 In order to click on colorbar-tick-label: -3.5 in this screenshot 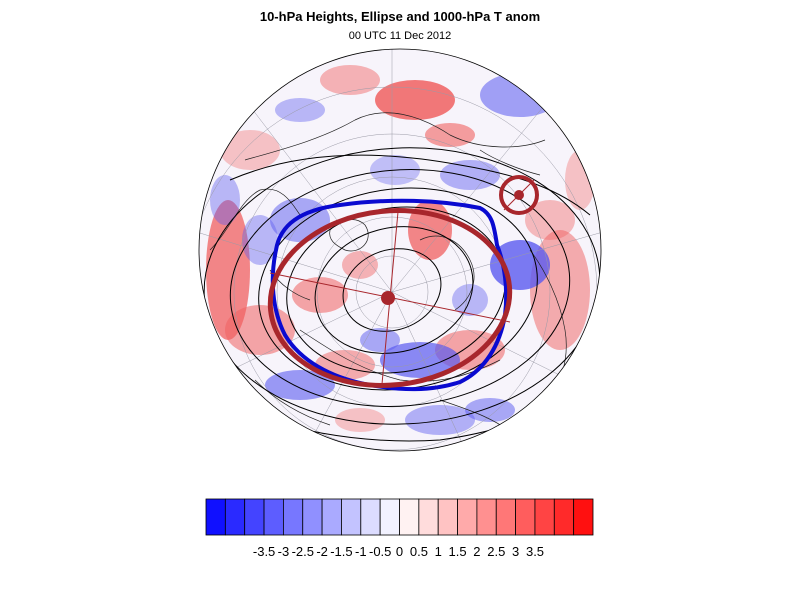, I will do `click(264, 551)`.